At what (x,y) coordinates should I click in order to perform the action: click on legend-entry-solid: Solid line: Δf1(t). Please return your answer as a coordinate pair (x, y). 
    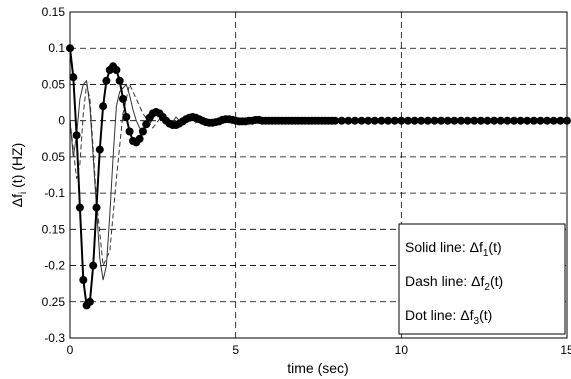
    Looking at the image, I should click on (453, 249).